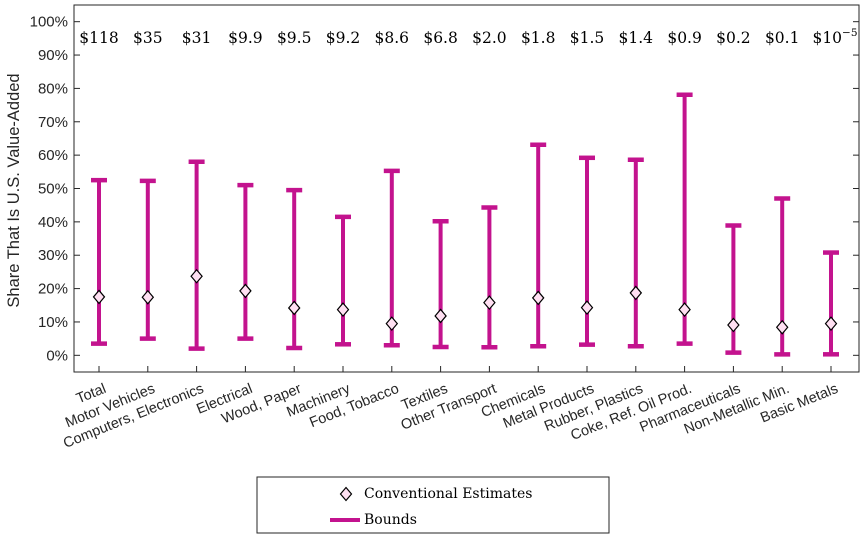 Image resolution: width=863 pixels, height=535 pixels. I want to click on legend-diamond-icon, so click(346, 494).